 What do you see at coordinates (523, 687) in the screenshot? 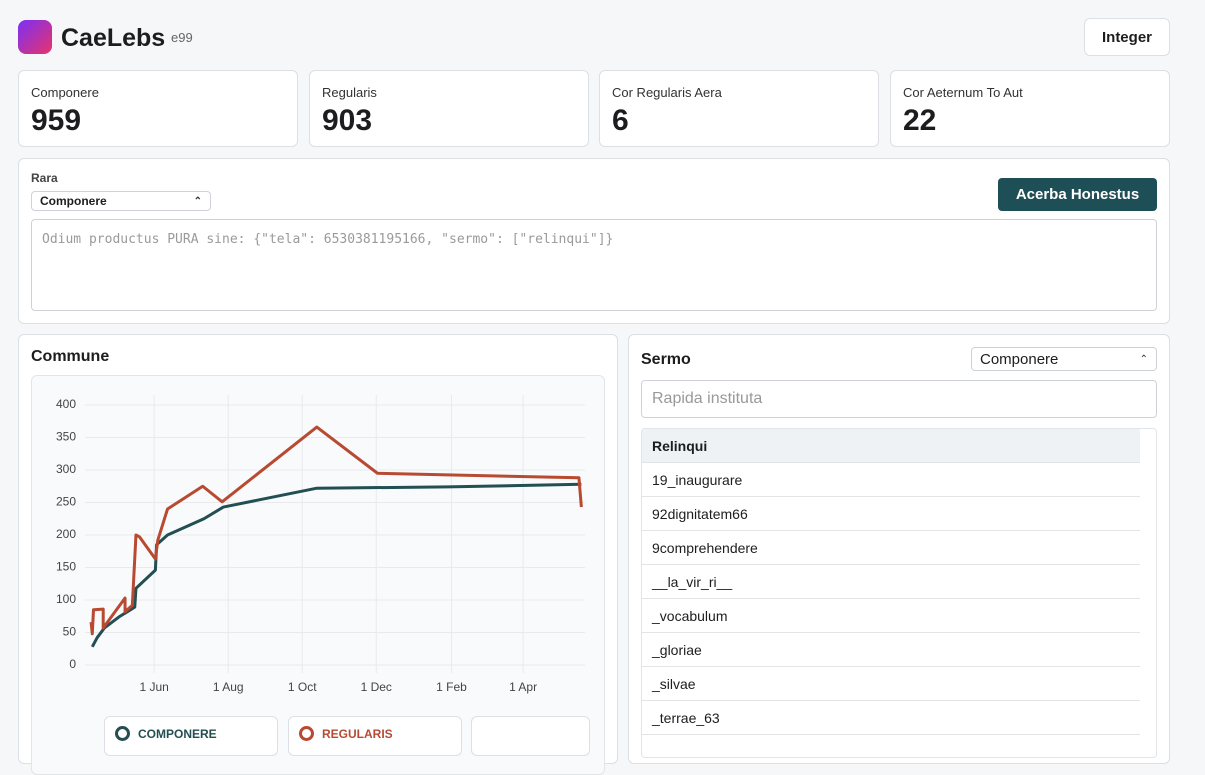
I see `x-tick-label: 1 Apr` at bounding box center [523, 687].